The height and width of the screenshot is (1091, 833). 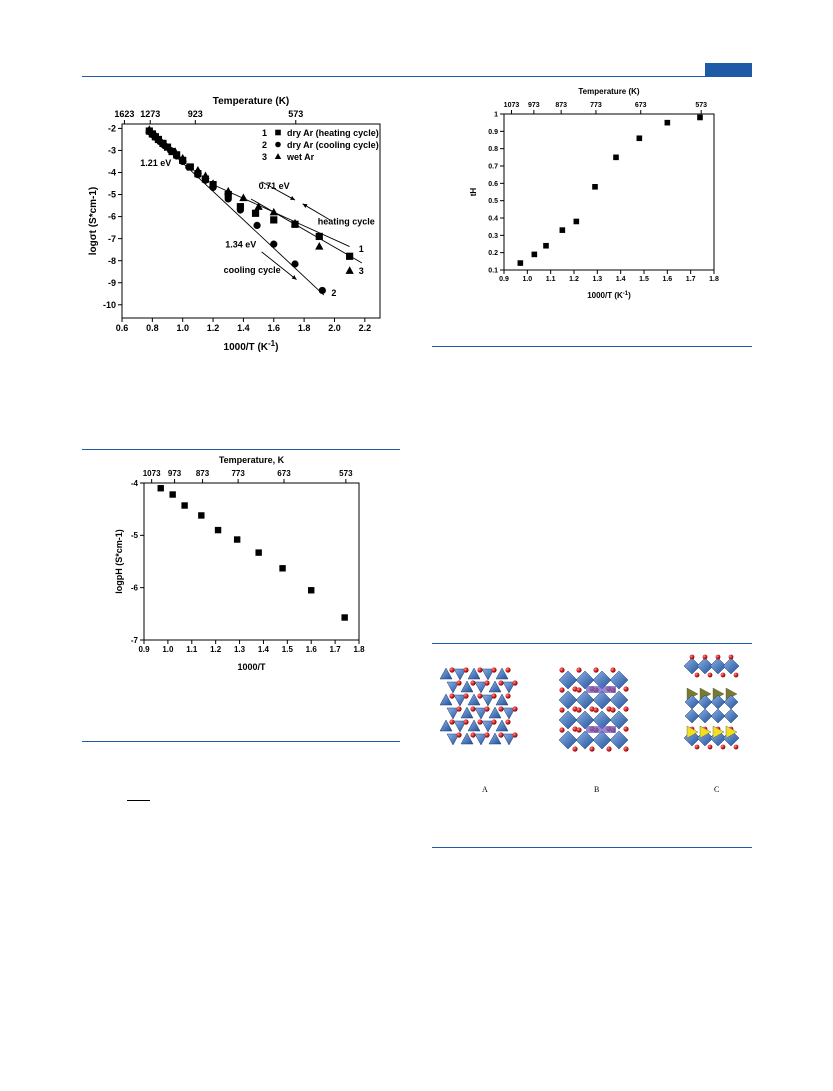 I want to click on chart1-x-tick-label: 1.6, so click(x=274, y=328).